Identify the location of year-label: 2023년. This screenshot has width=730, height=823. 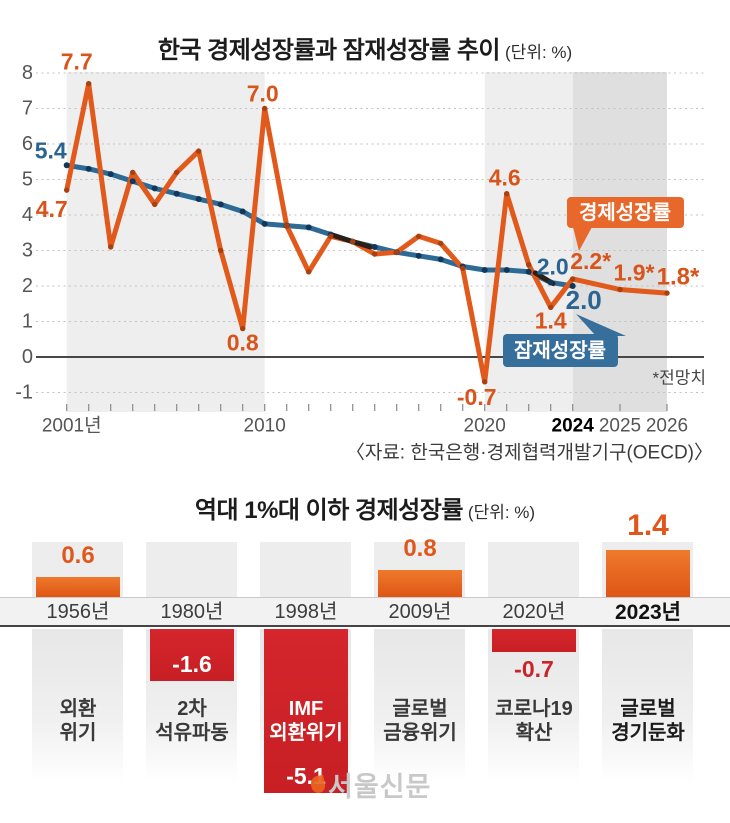
(648, 612).